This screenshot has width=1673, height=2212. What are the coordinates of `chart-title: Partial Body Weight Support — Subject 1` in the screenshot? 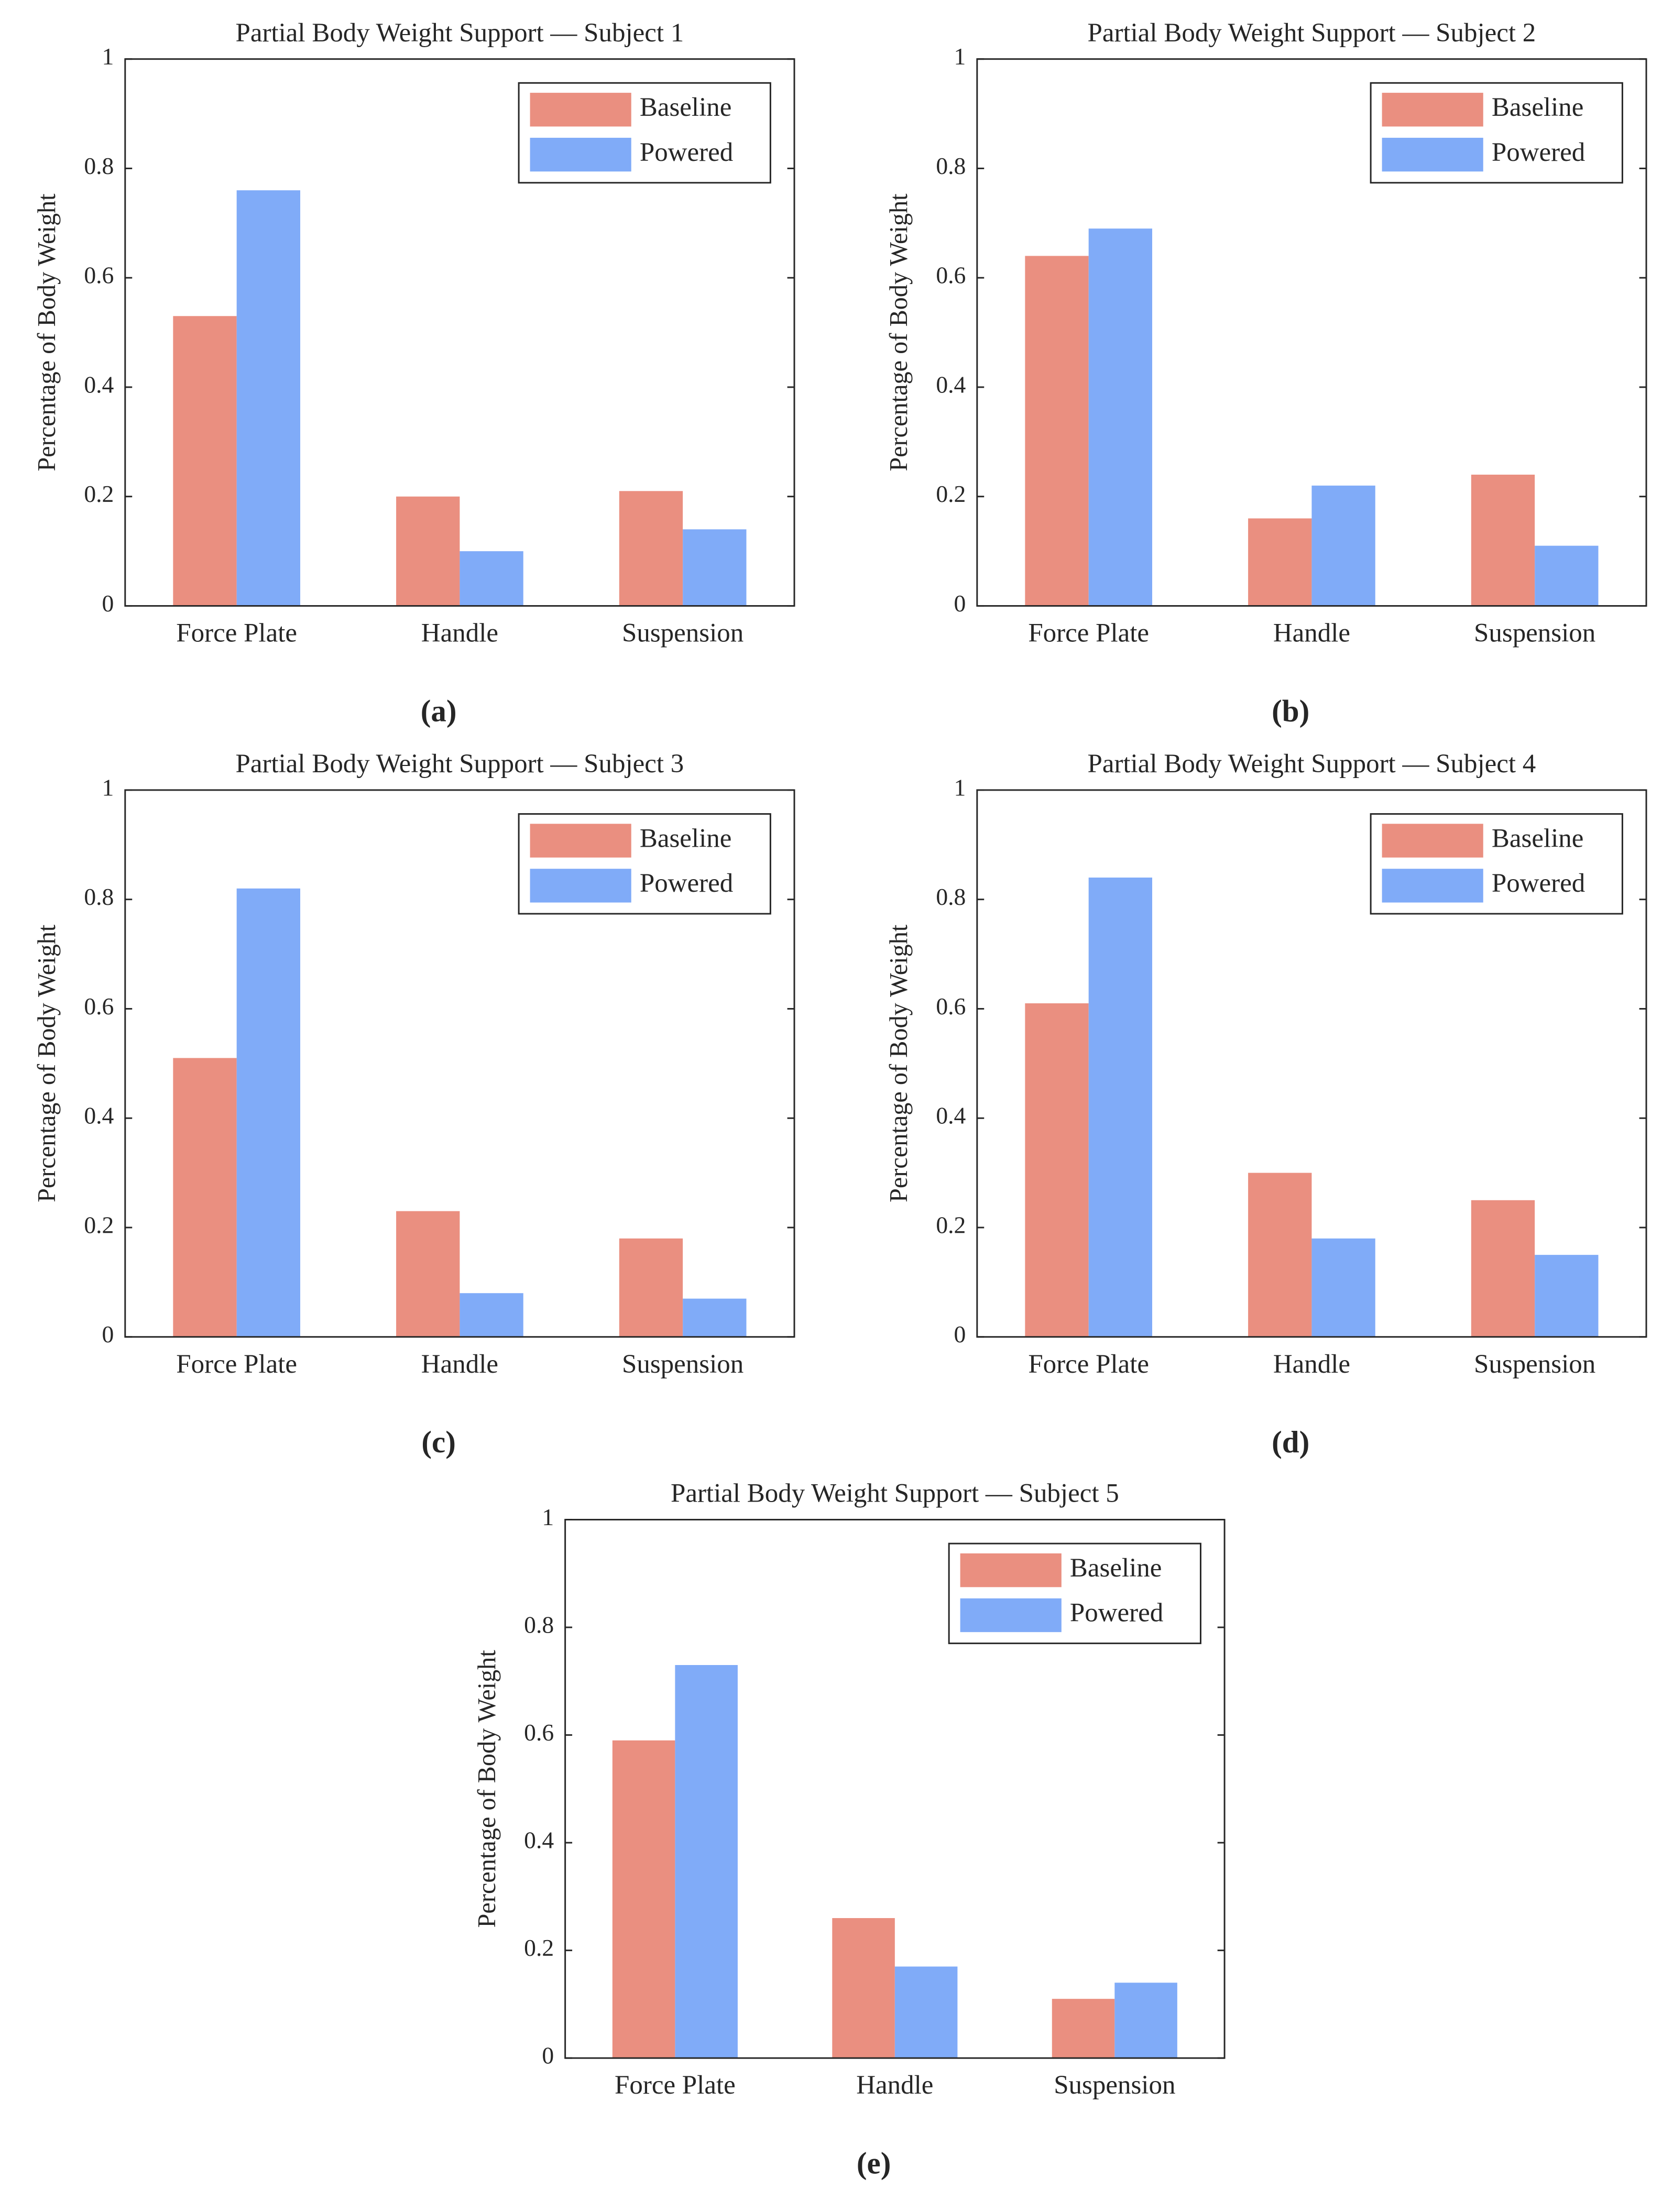 It's located at (460, 33).